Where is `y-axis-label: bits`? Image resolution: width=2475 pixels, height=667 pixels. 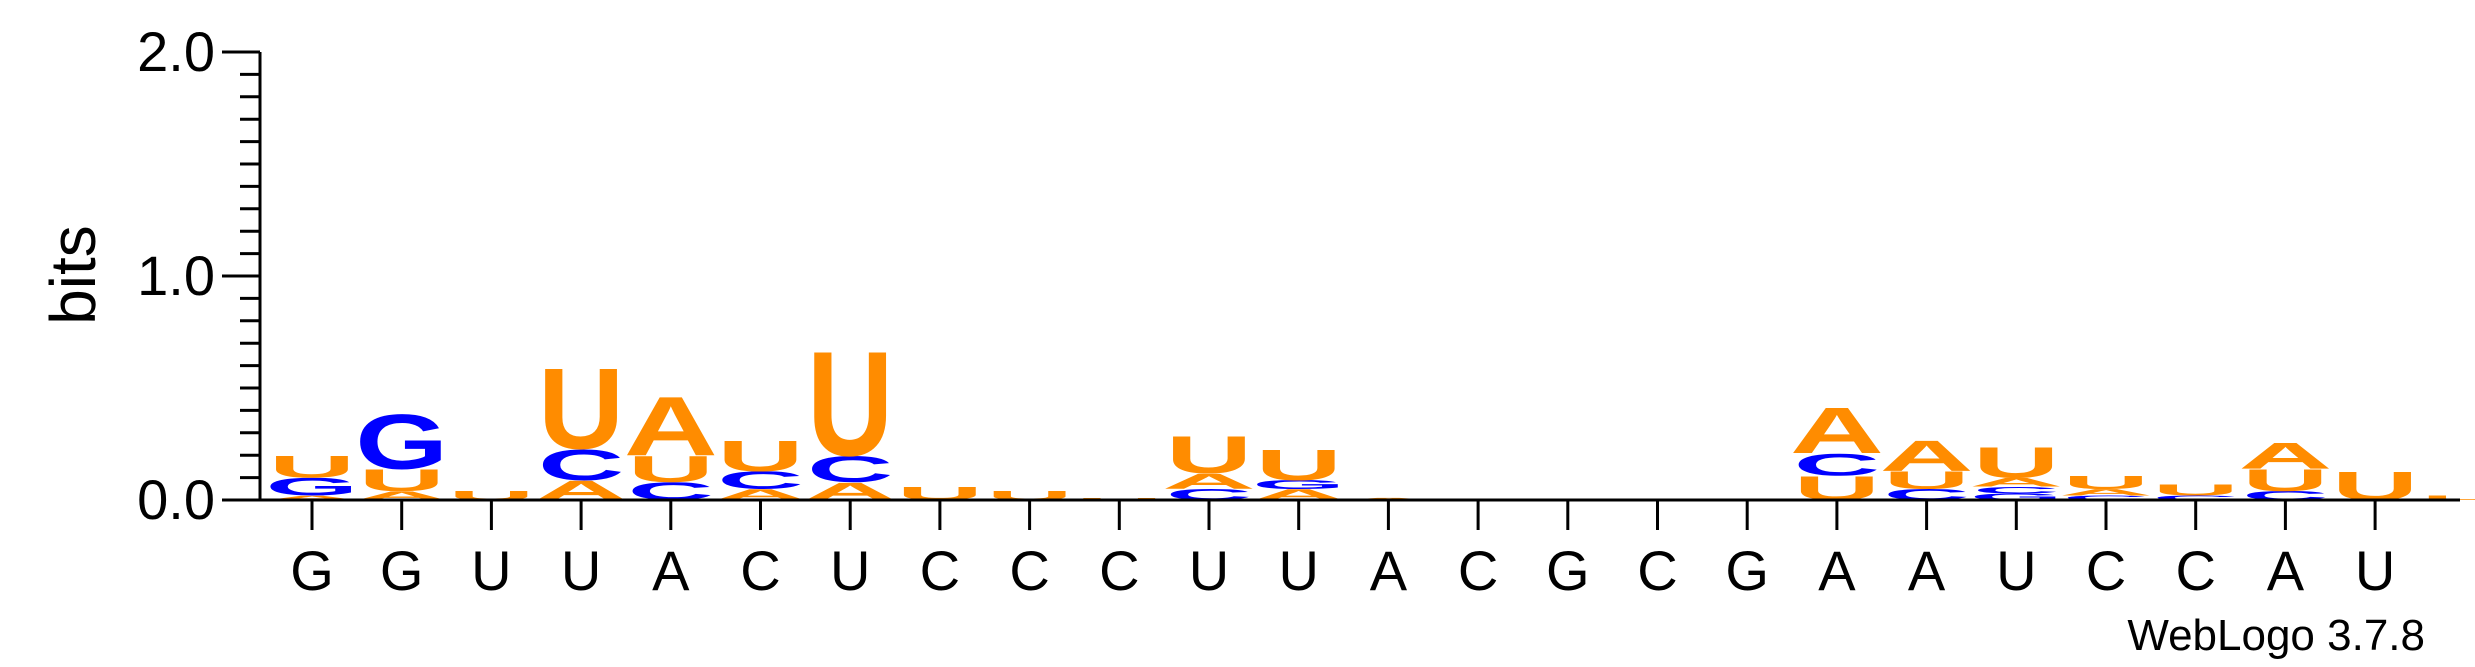 y-axis-label: bits is located at coordinates (73, 275).